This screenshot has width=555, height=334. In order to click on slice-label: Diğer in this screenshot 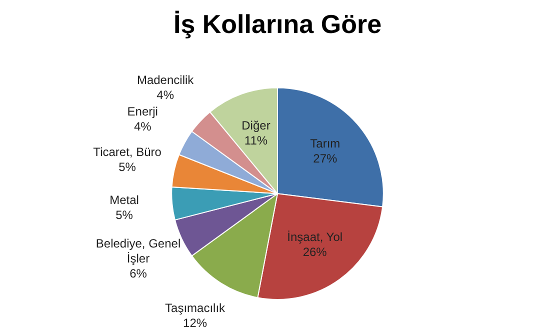, I will do `click(256, 125)`.